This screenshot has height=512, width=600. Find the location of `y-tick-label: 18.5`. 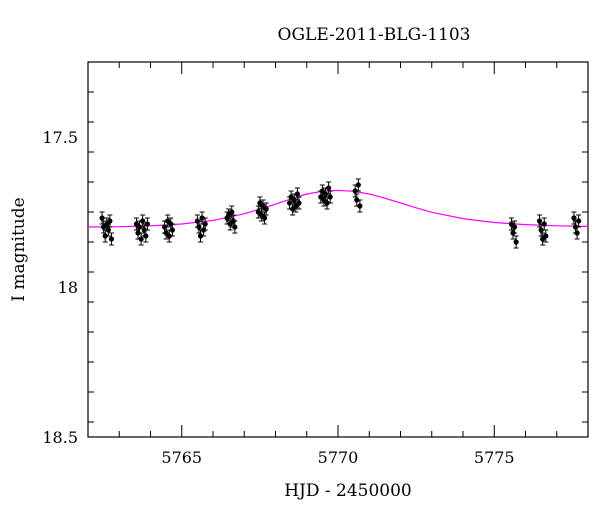

y-tick-label: 18.5 is located at coordinates (60, 437).